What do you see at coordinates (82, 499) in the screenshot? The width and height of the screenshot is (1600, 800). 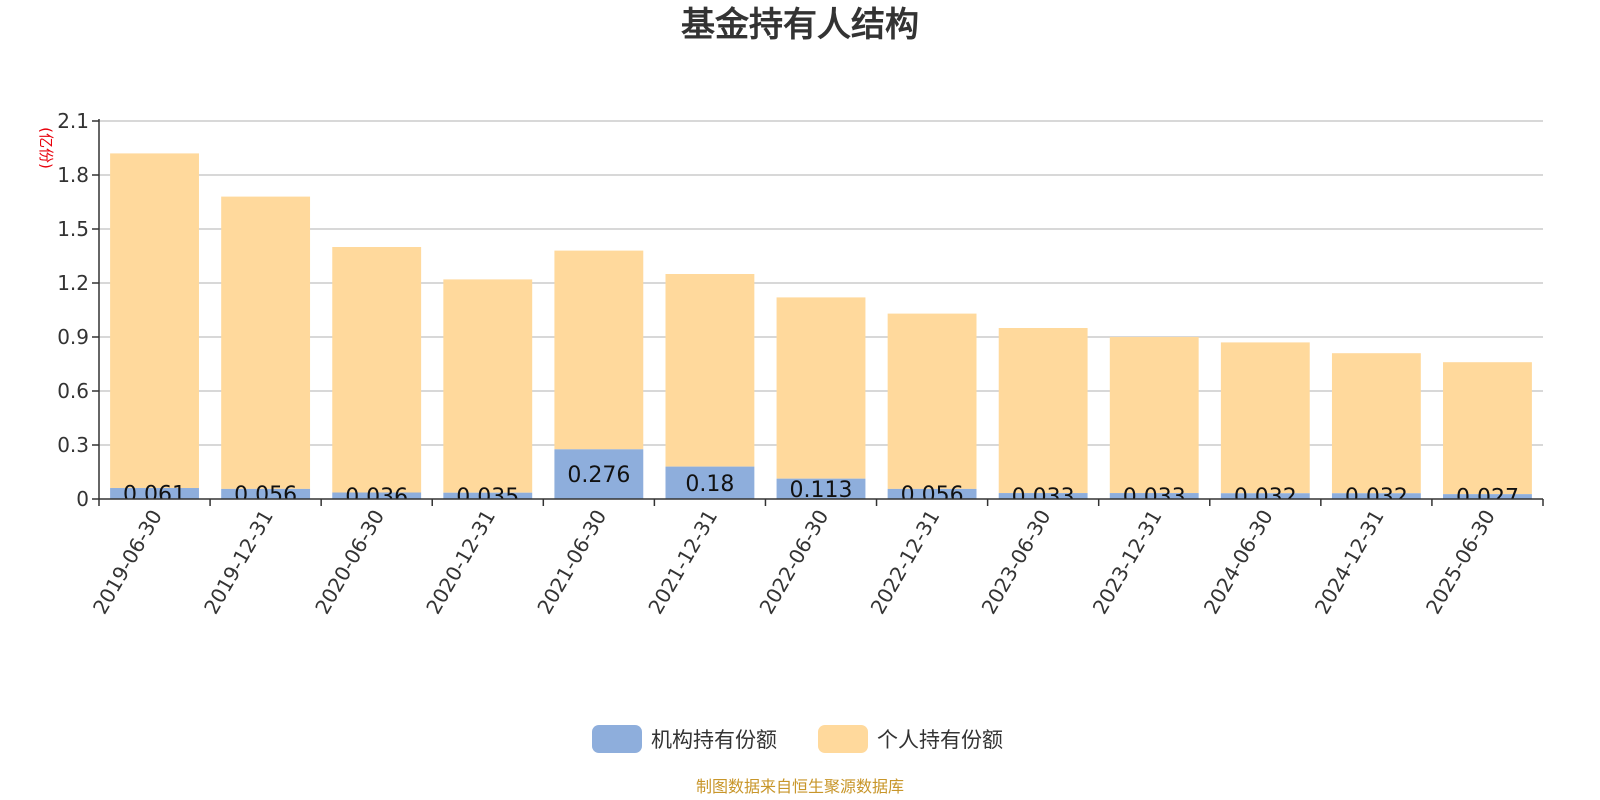 I see `y-tick-label: 0` at bounding box center [82, 499].